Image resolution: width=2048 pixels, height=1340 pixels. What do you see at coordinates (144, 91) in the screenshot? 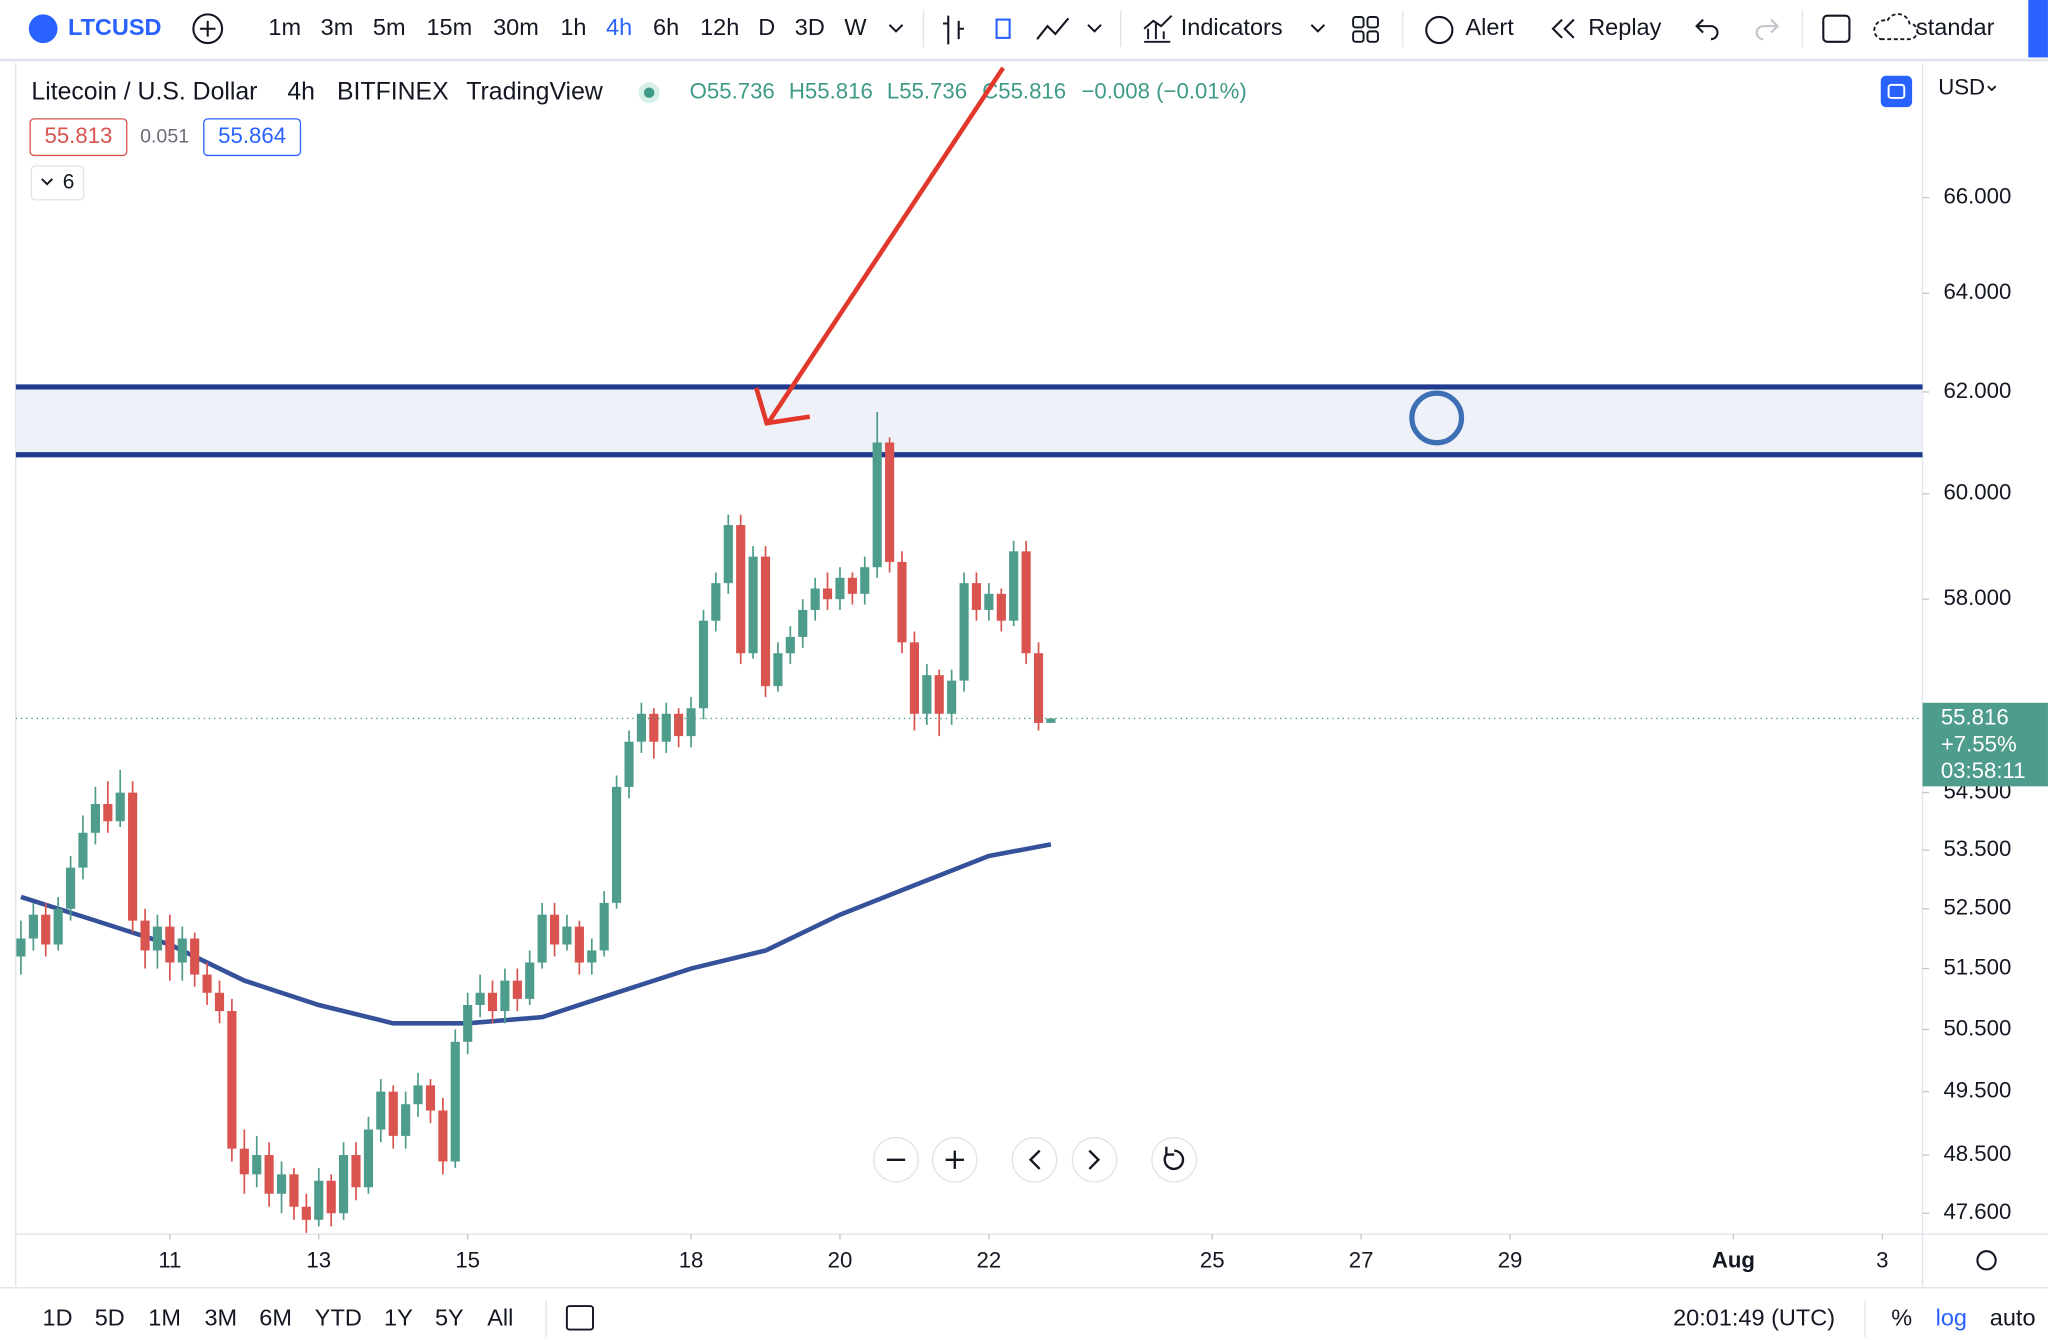
I see `legend-title: Litecoin / U.S. Dollar` at bounding box center [144, 91].